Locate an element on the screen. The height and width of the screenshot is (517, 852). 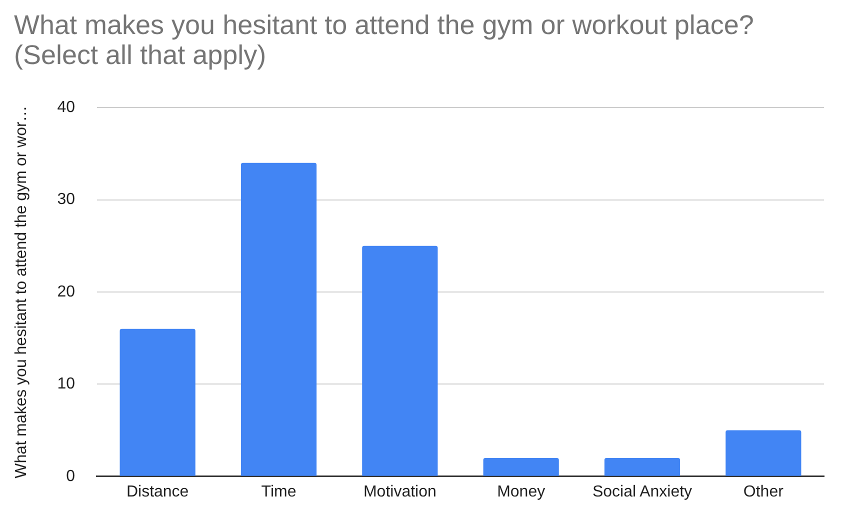
x-tick-label: Money is located at coordinates (521, 491).